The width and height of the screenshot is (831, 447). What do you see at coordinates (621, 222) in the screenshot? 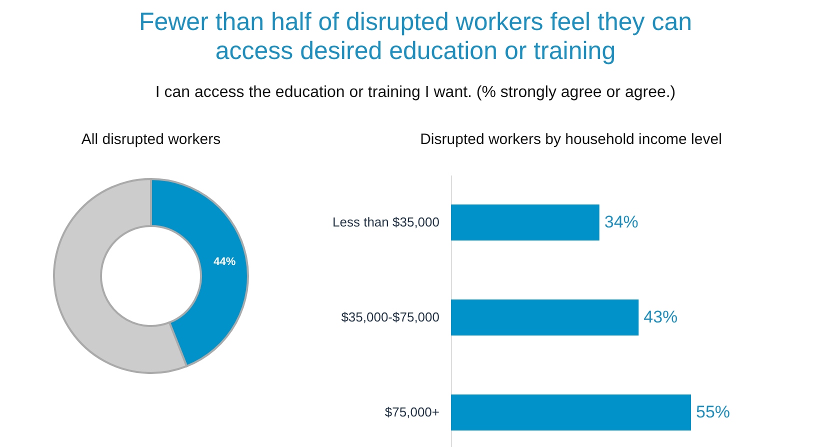
I see `data-label: 34%` at bounding box center [621, 222].